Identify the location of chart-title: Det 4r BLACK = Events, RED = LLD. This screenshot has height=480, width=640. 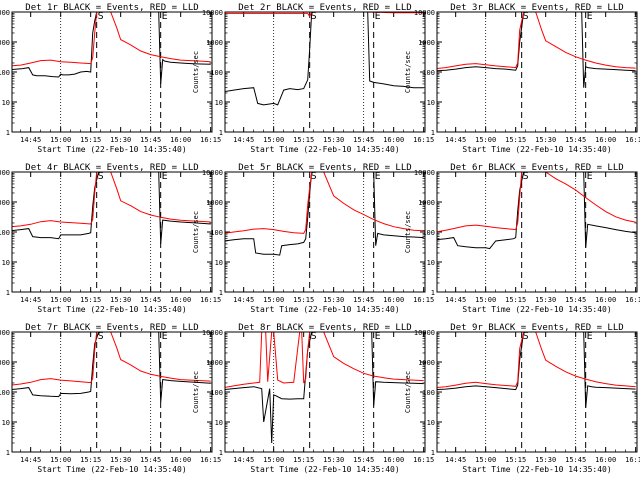
(111, 168).